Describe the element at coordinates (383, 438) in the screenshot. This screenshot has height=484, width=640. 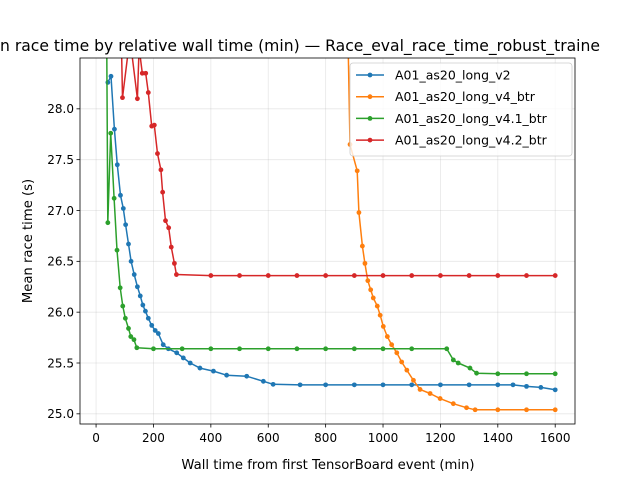
I see `x-tick-label: 1000` at that location.